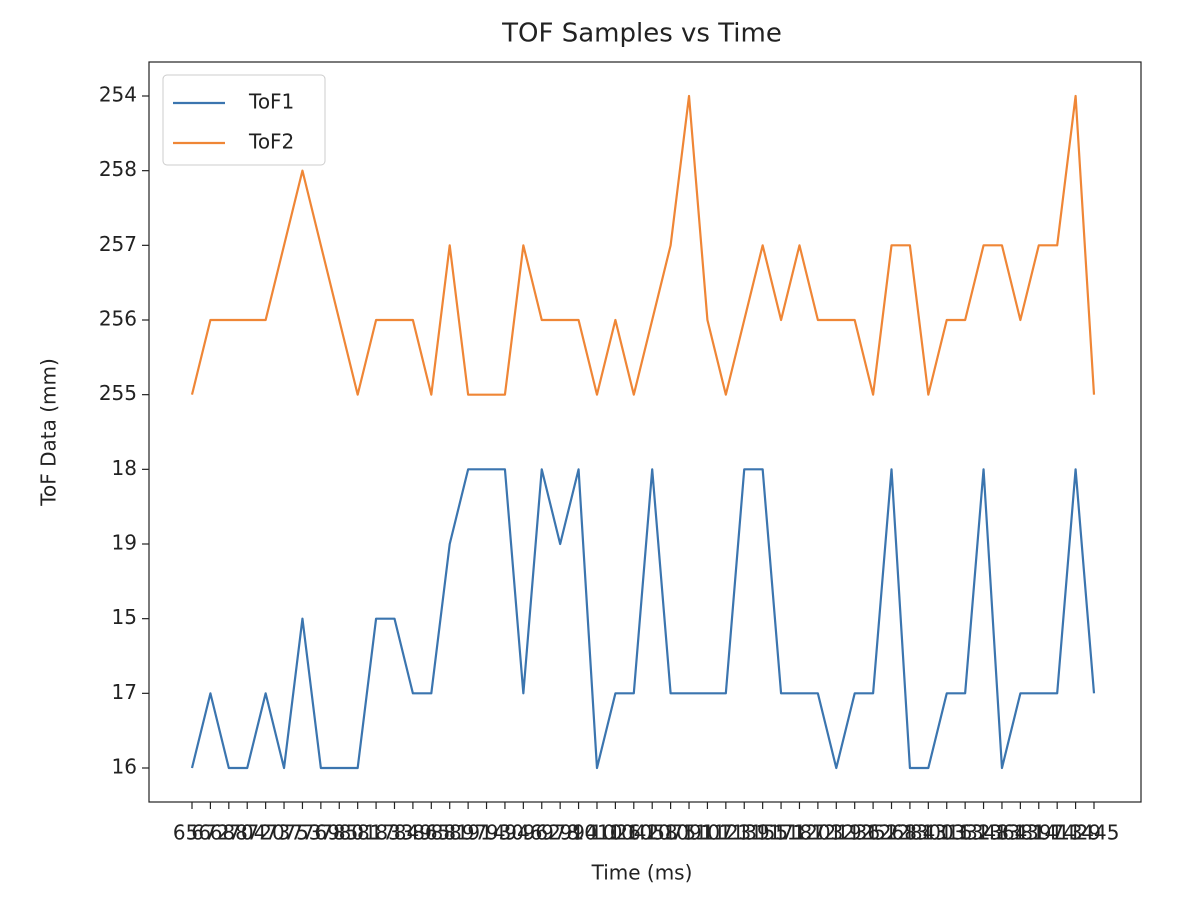 This screenshot has width=1201, height=898. I want to click on x-tick-label: 930, so click(505, 833).